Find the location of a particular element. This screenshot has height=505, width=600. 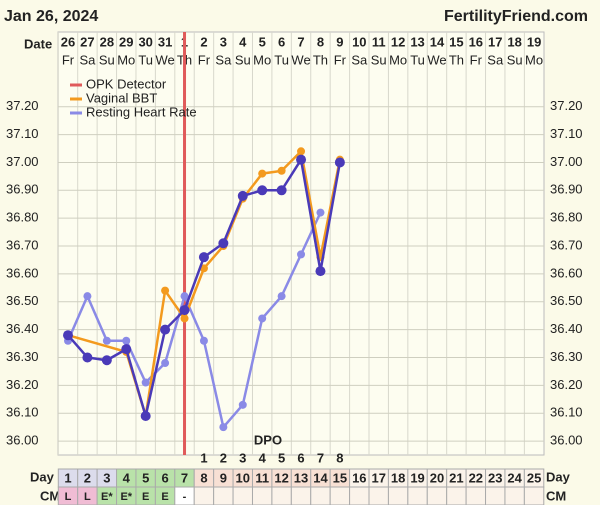

day-number: 14 is located at coordinates (320, 477).